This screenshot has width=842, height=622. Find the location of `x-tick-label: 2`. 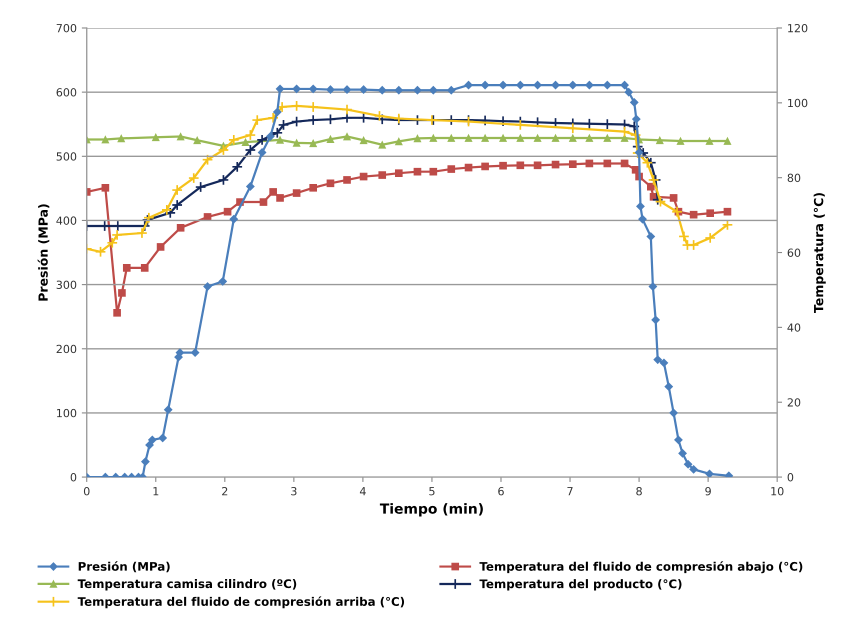

x-tick-label: 2 is located at coordinates (225, 491).